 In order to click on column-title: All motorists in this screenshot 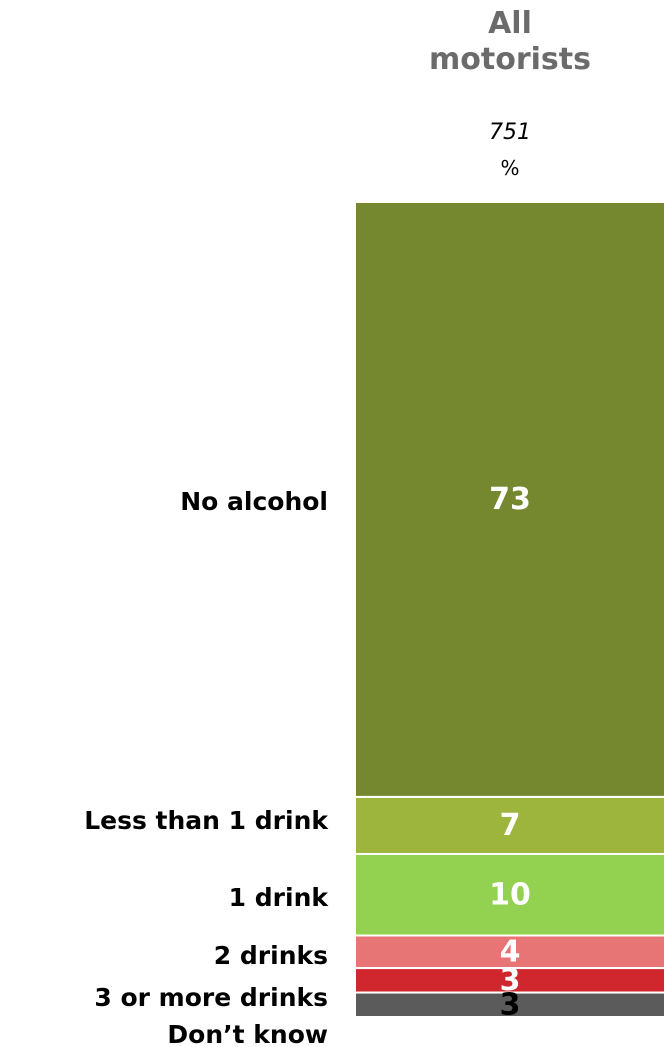, I will do `click(510, 42)`.